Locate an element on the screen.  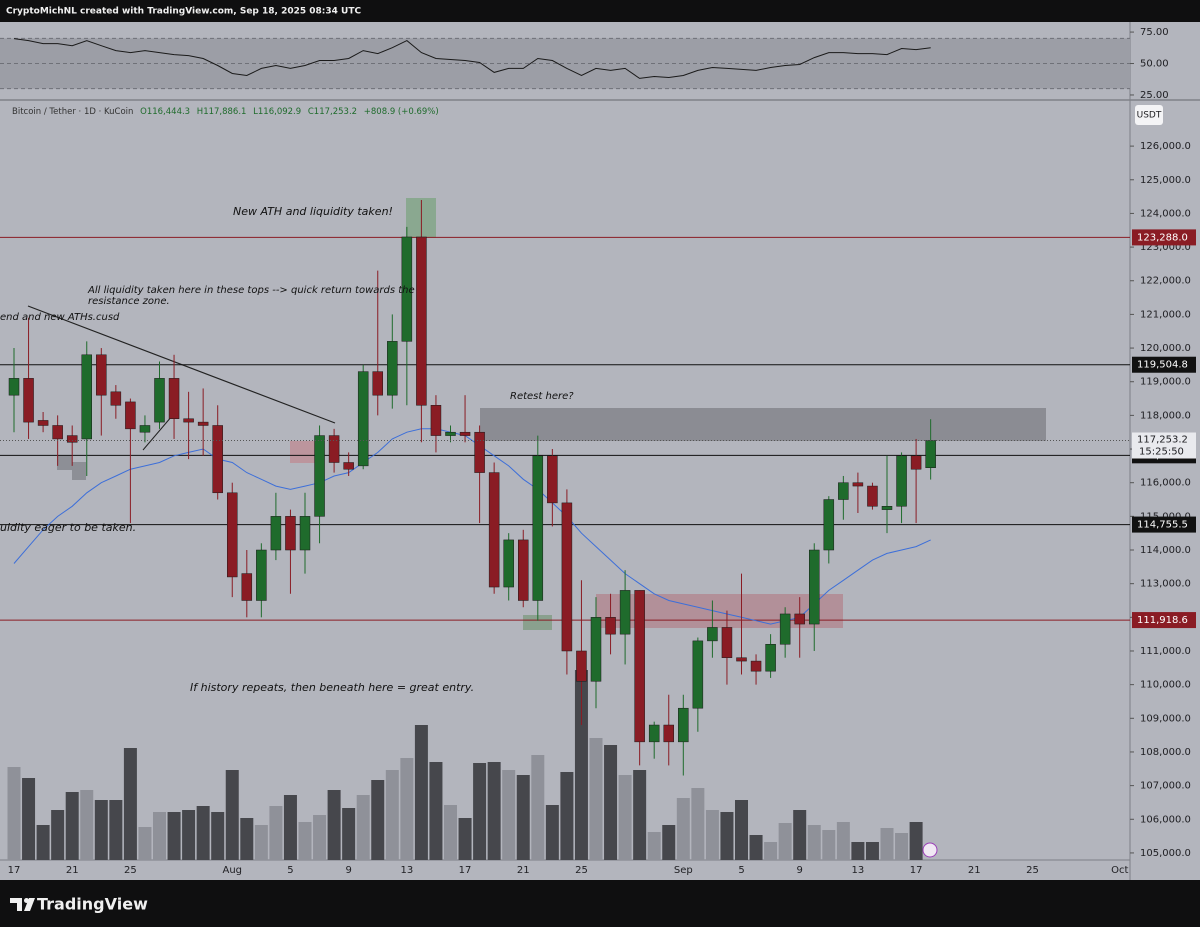
symbol: Bitcoin / Tether · 1D · KuCoin is located at coordinates (73, 112).